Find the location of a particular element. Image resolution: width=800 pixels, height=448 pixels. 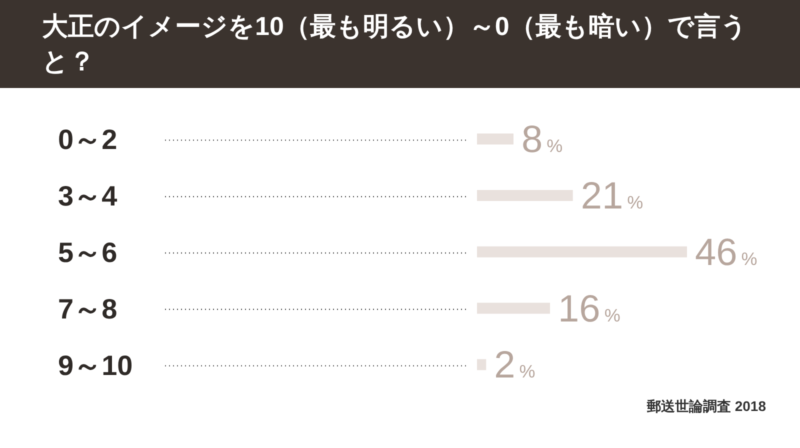

y-tick-label: 9～10 is located at coordinates (95, 365).